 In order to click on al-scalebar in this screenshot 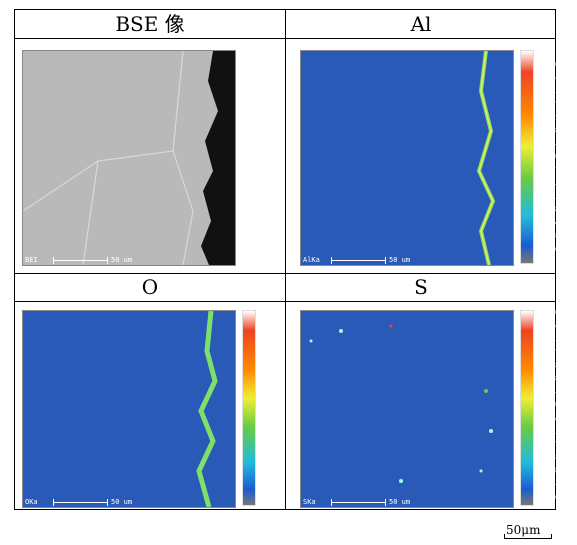, I will do `click(358, 260)`.